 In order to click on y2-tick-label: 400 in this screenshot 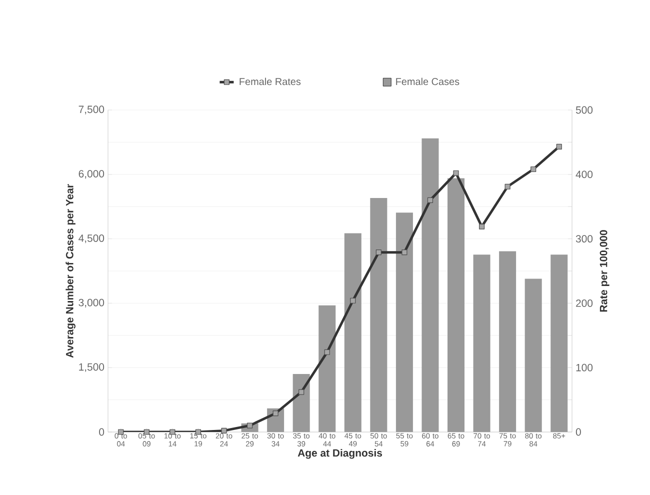, I will do `click(584, 174)`.